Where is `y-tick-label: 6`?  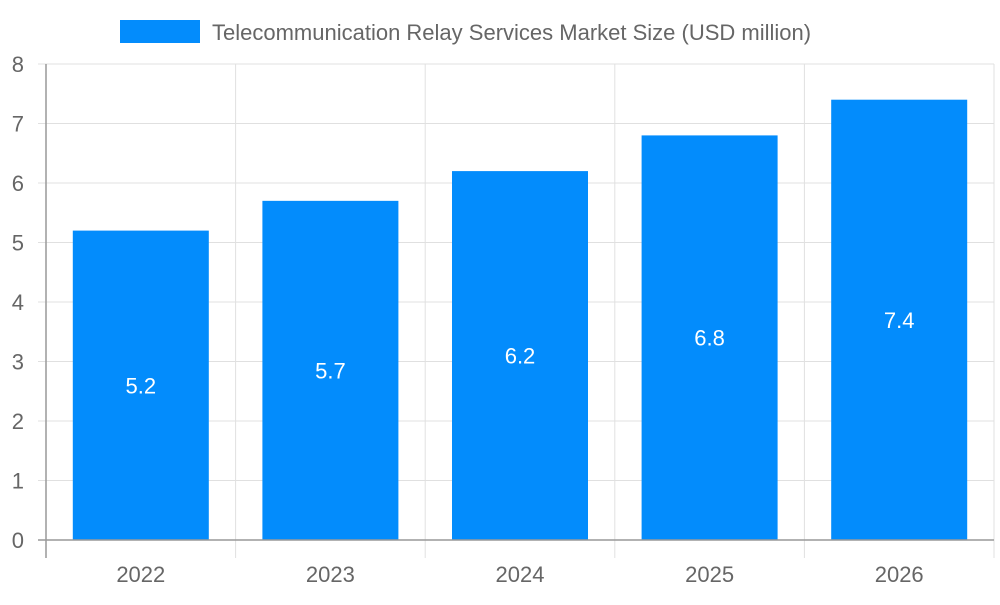
y-tick-label: 6 is located at coordinates (18, 183).